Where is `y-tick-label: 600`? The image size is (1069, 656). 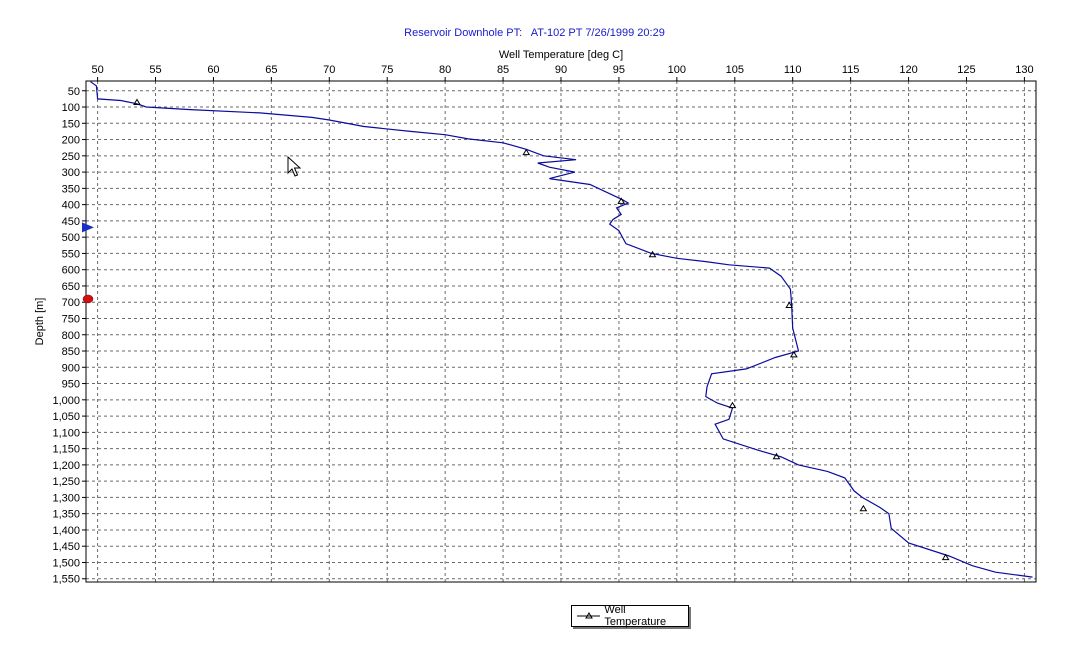
y-tick-label: 600 is located at coordinates (71, 271).